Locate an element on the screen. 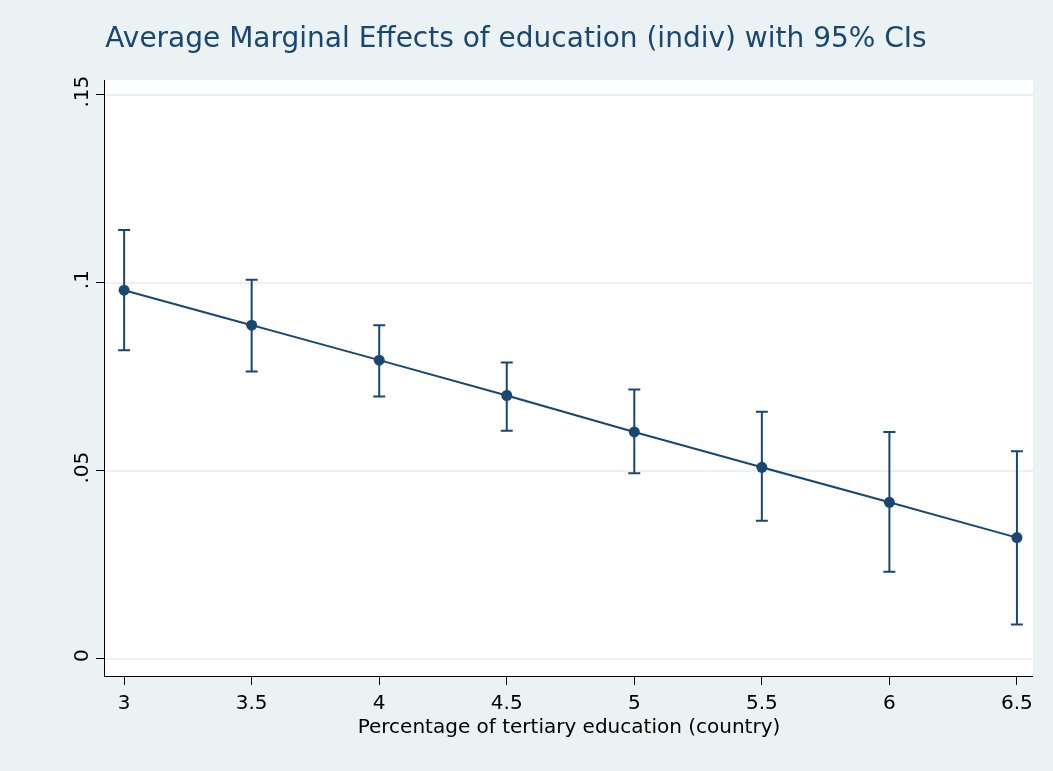 The width and height of the screenshot is (1053, 771). y-tick-label: .05 is located at coordinates (81, 467).